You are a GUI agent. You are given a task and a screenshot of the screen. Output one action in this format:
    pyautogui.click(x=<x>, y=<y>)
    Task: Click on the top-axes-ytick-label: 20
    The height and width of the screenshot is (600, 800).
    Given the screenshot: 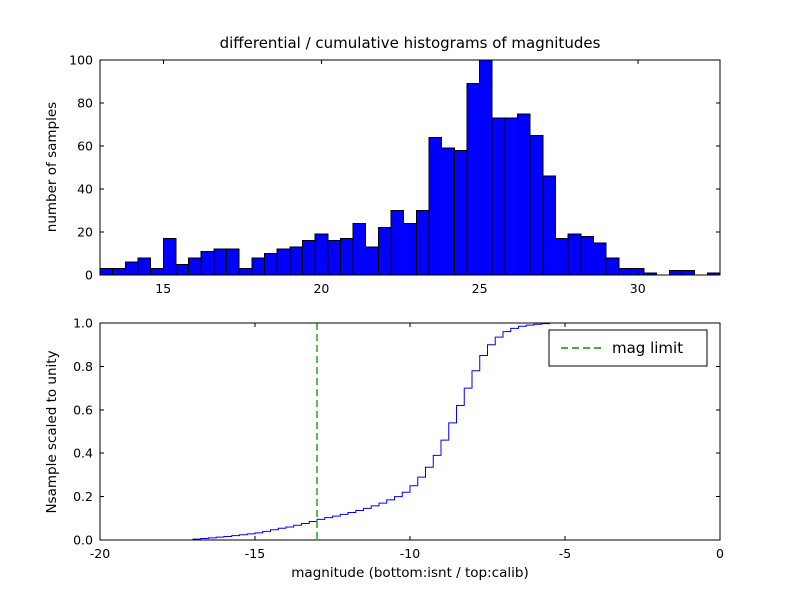 What is the action you would take?
    pyautogui.click(x=85, y=232)
    